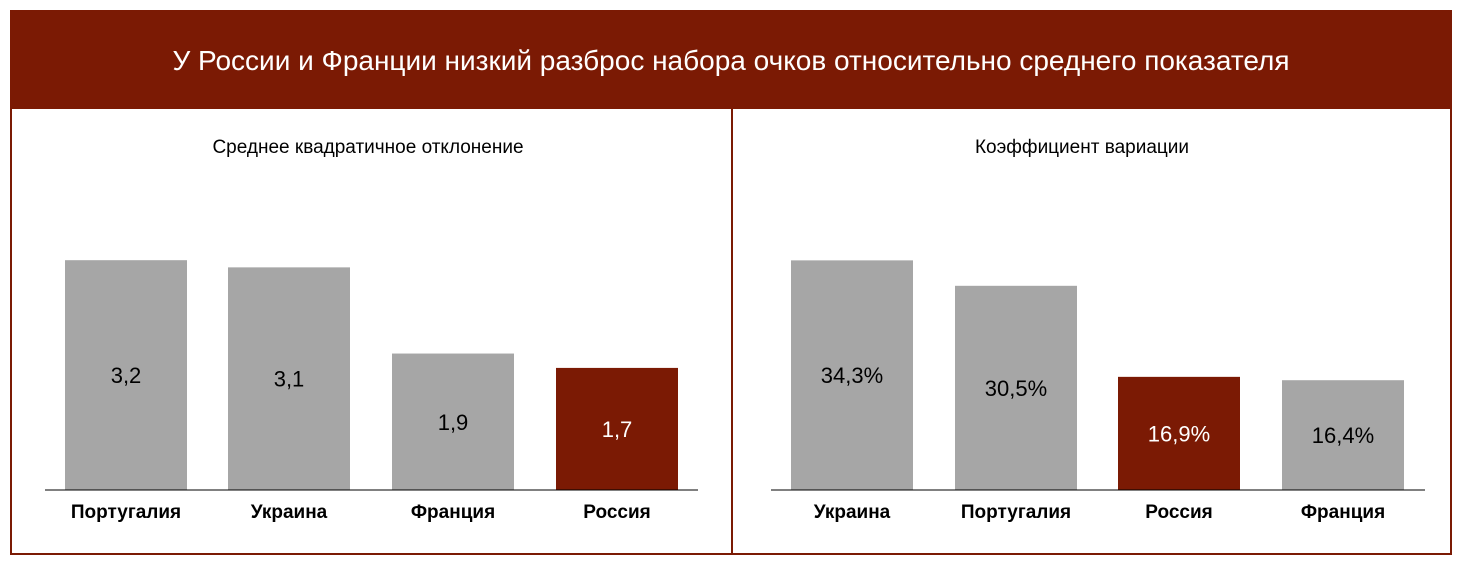 Image resolution: width=1460 pixels, height=561 pixels. What do you see at coordinates (1082, 147) in the screenshot?
I see `chart-title: Коэффициент вариации` at bounding box center [1082, 147].